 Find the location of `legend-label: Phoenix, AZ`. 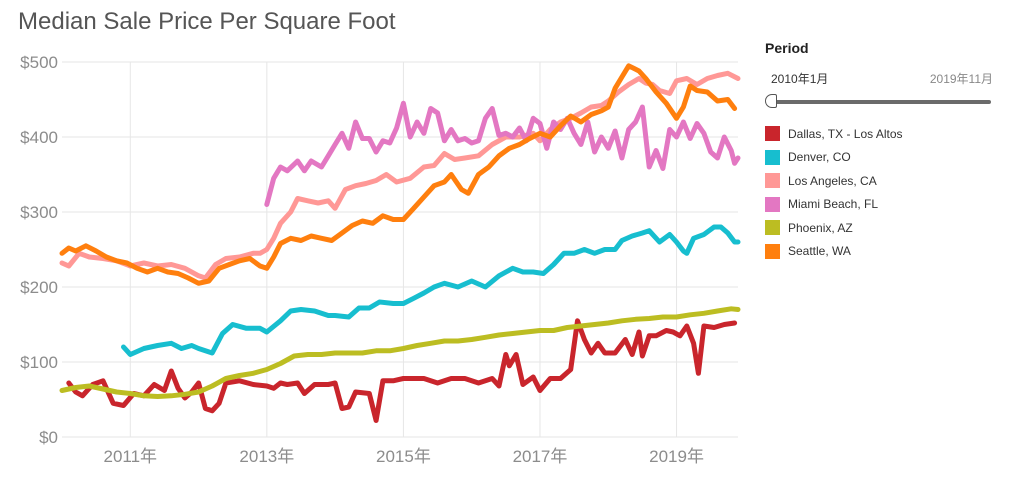

legend-label: Phoenix, AZ is located at coordinates (820, 227).